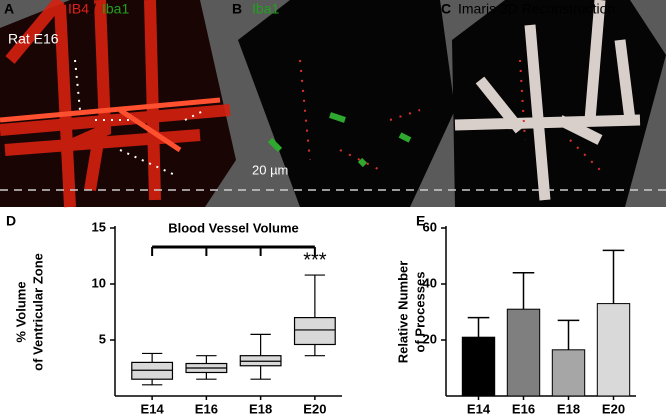  I want to click on panel-letter: D, so click(11, 221).